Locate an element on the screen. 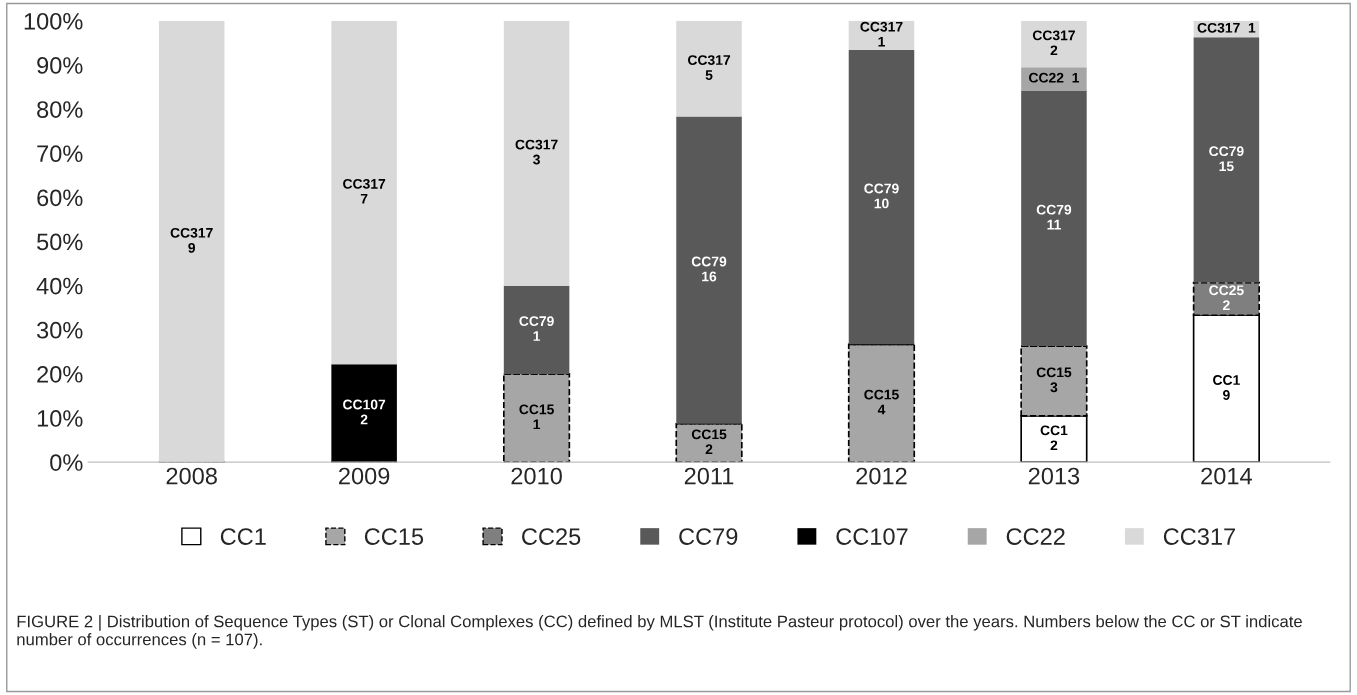 This screenshot has height=695, width=1357. y-tick-label: 50% is located at coordinates (60, 242).